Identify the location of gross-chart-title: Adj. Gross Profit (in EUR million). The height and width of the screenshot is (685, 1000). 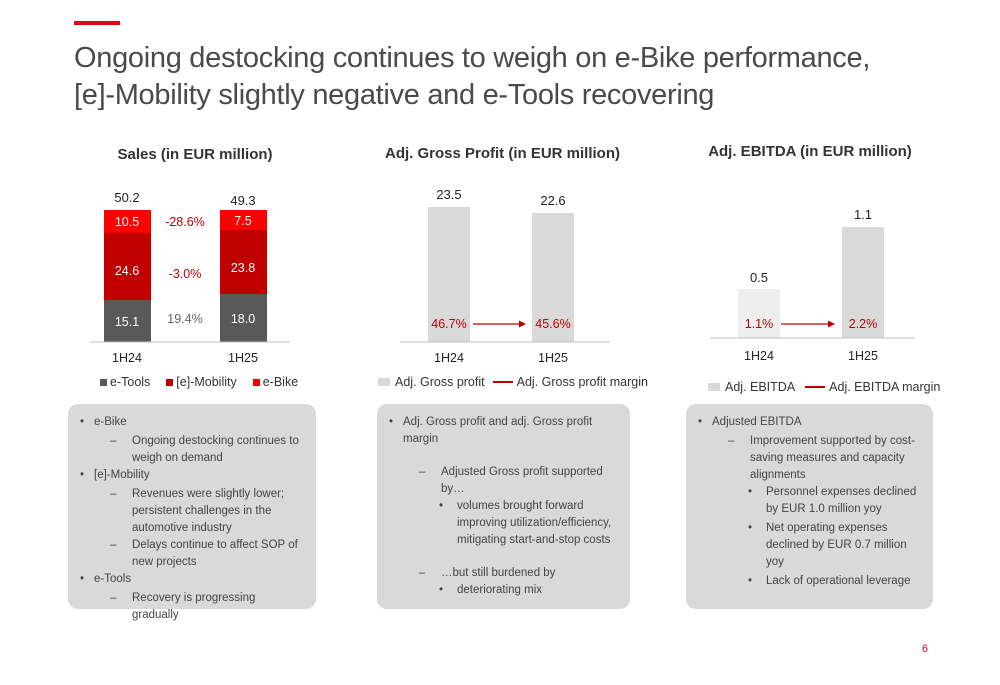
(502, 153).